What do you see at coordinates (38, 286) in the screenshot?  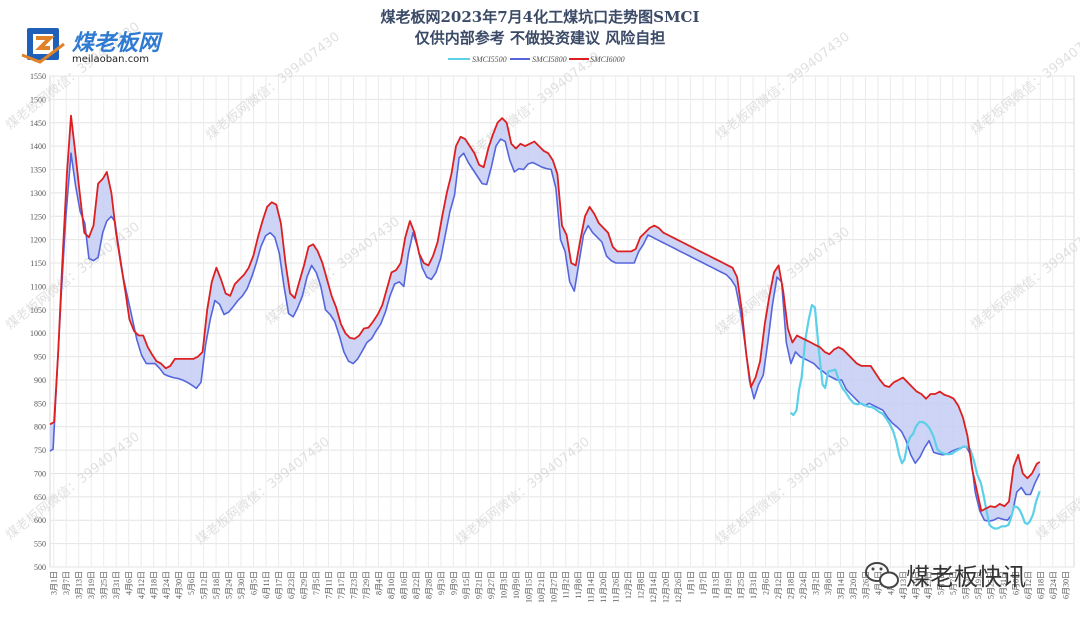 I see `y-tick-label: 1100` at bounding box center [38, 286].